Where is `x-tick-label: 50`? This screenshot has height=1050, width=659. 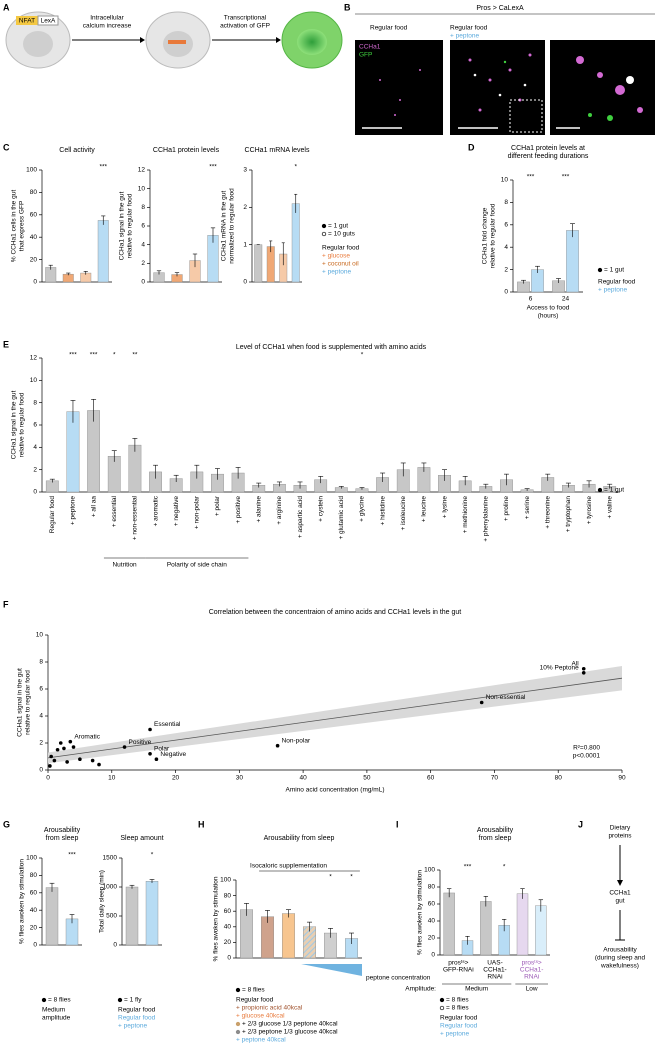
x-tick-label: 50 is located at coordinates (367, 778).